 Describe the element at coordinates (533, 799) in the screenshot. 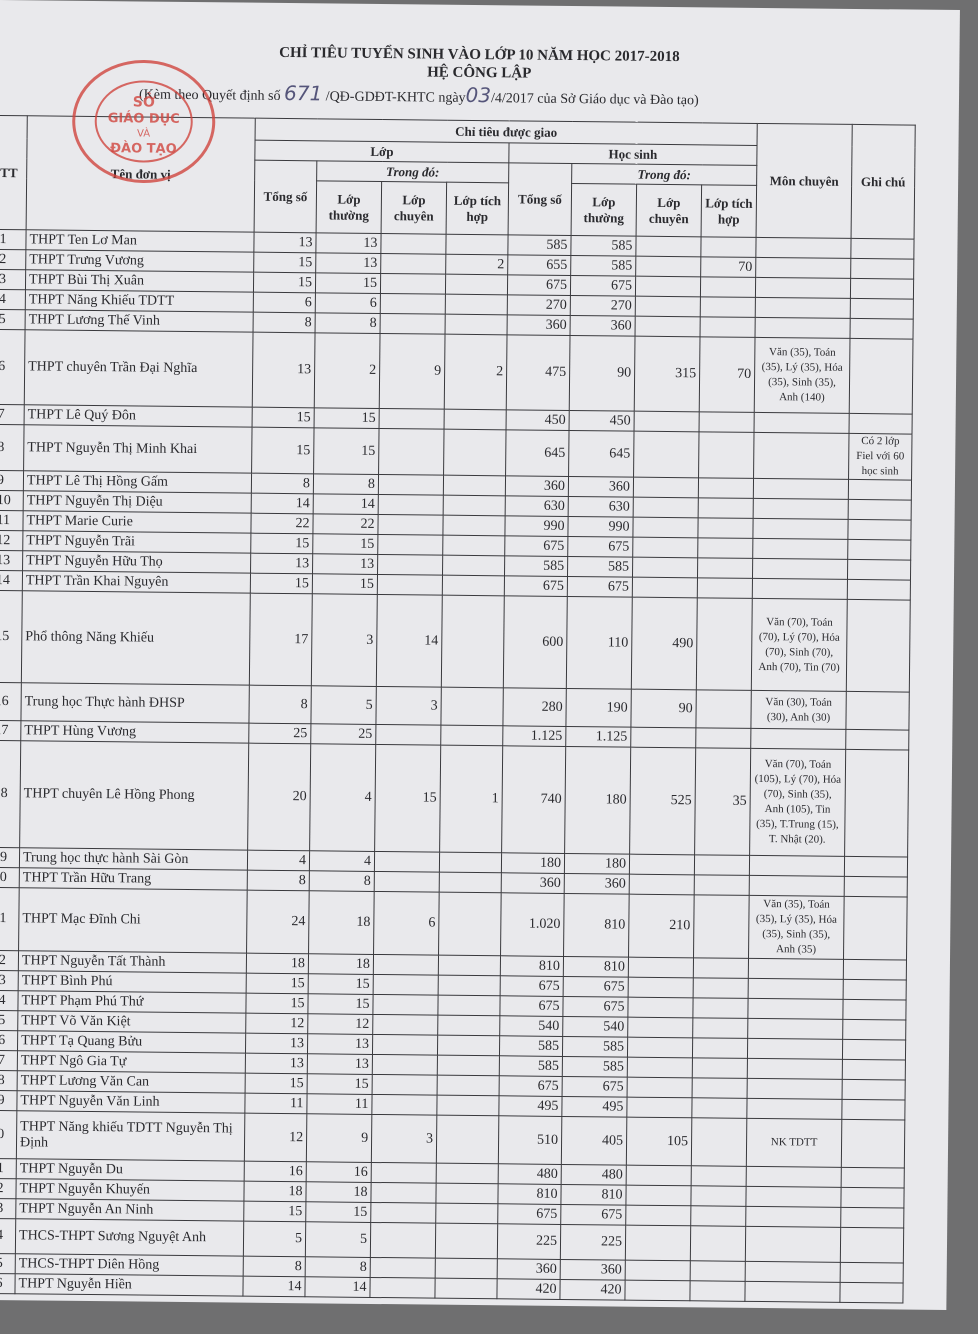

I see `student-total-cell: 740` at that location.